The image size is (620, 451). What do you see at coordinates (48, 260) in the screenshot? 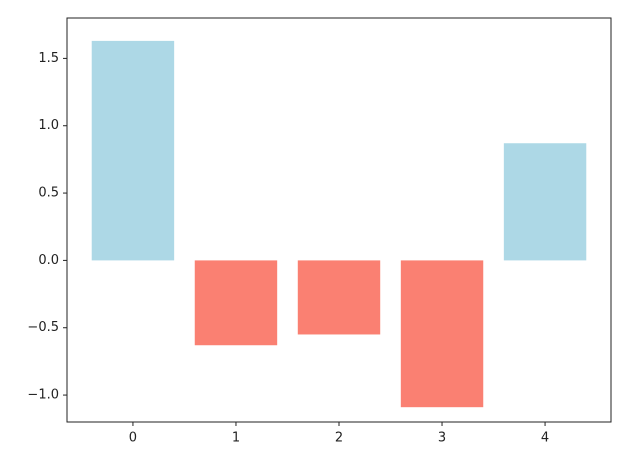
I see `y-tick-label: 0.0` at bounding box center [48, 260].